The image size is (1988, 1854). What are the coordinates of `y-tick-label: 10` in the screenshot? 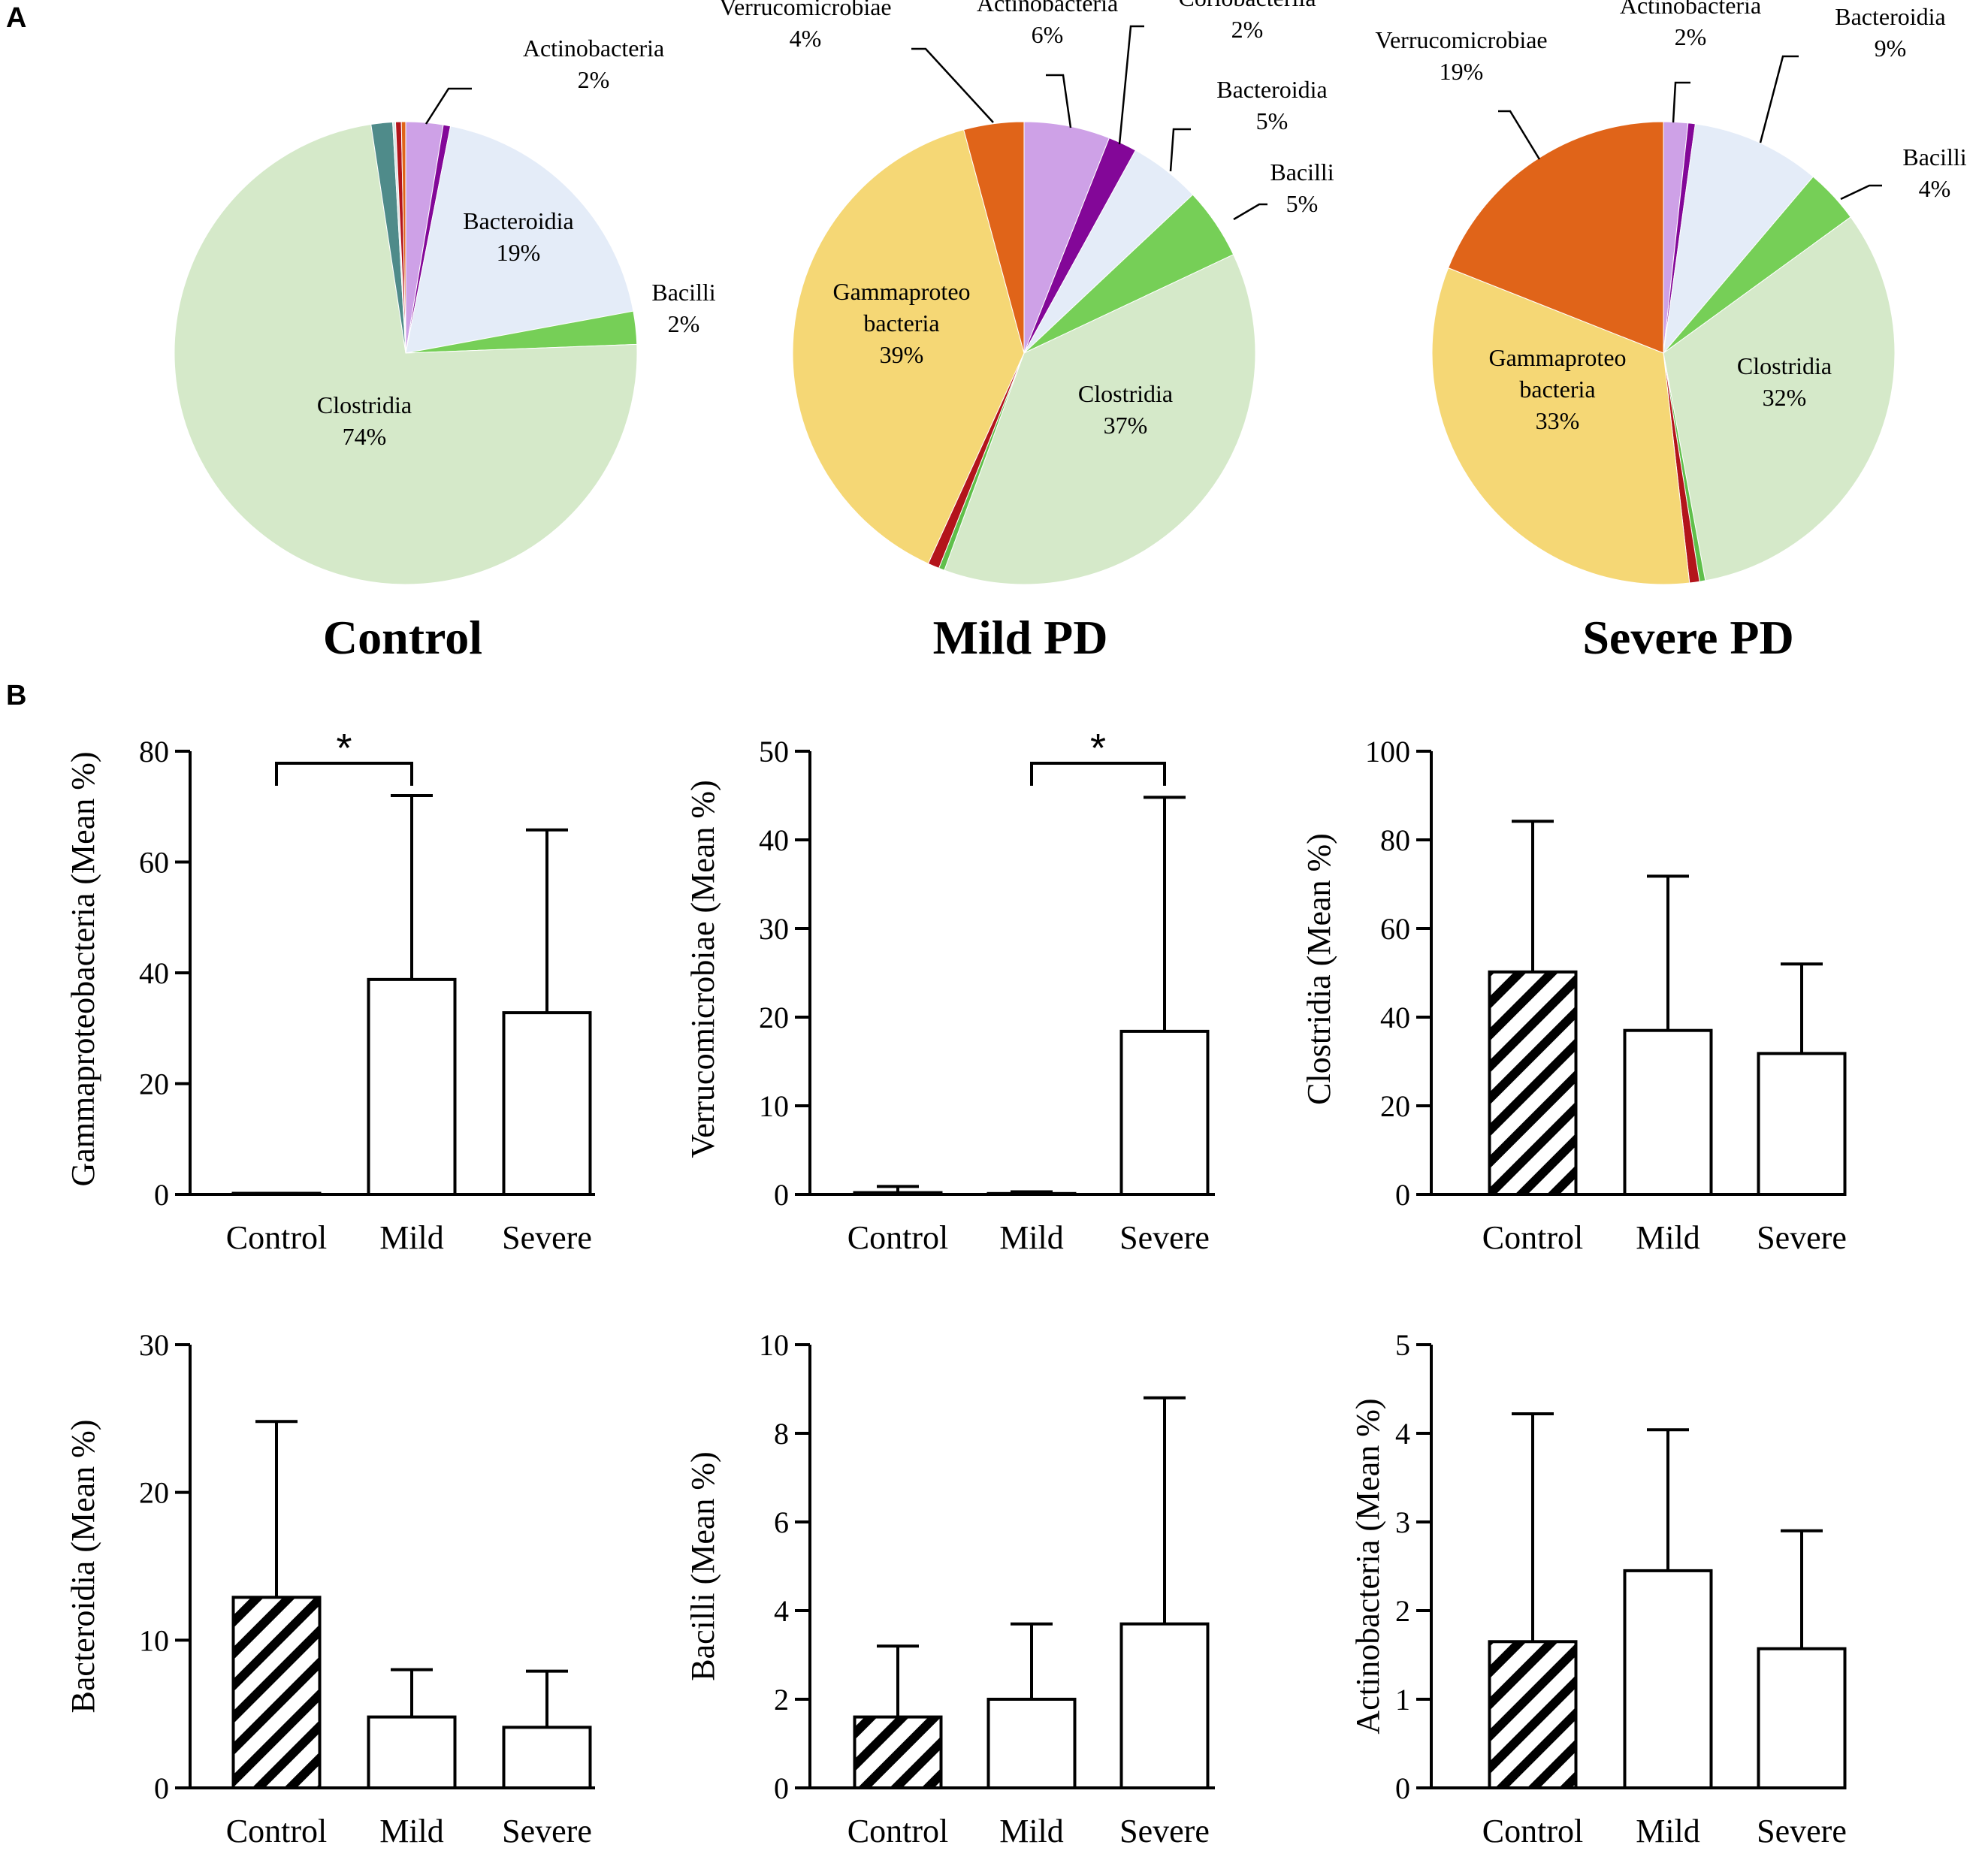 It's located at (154, 1640).